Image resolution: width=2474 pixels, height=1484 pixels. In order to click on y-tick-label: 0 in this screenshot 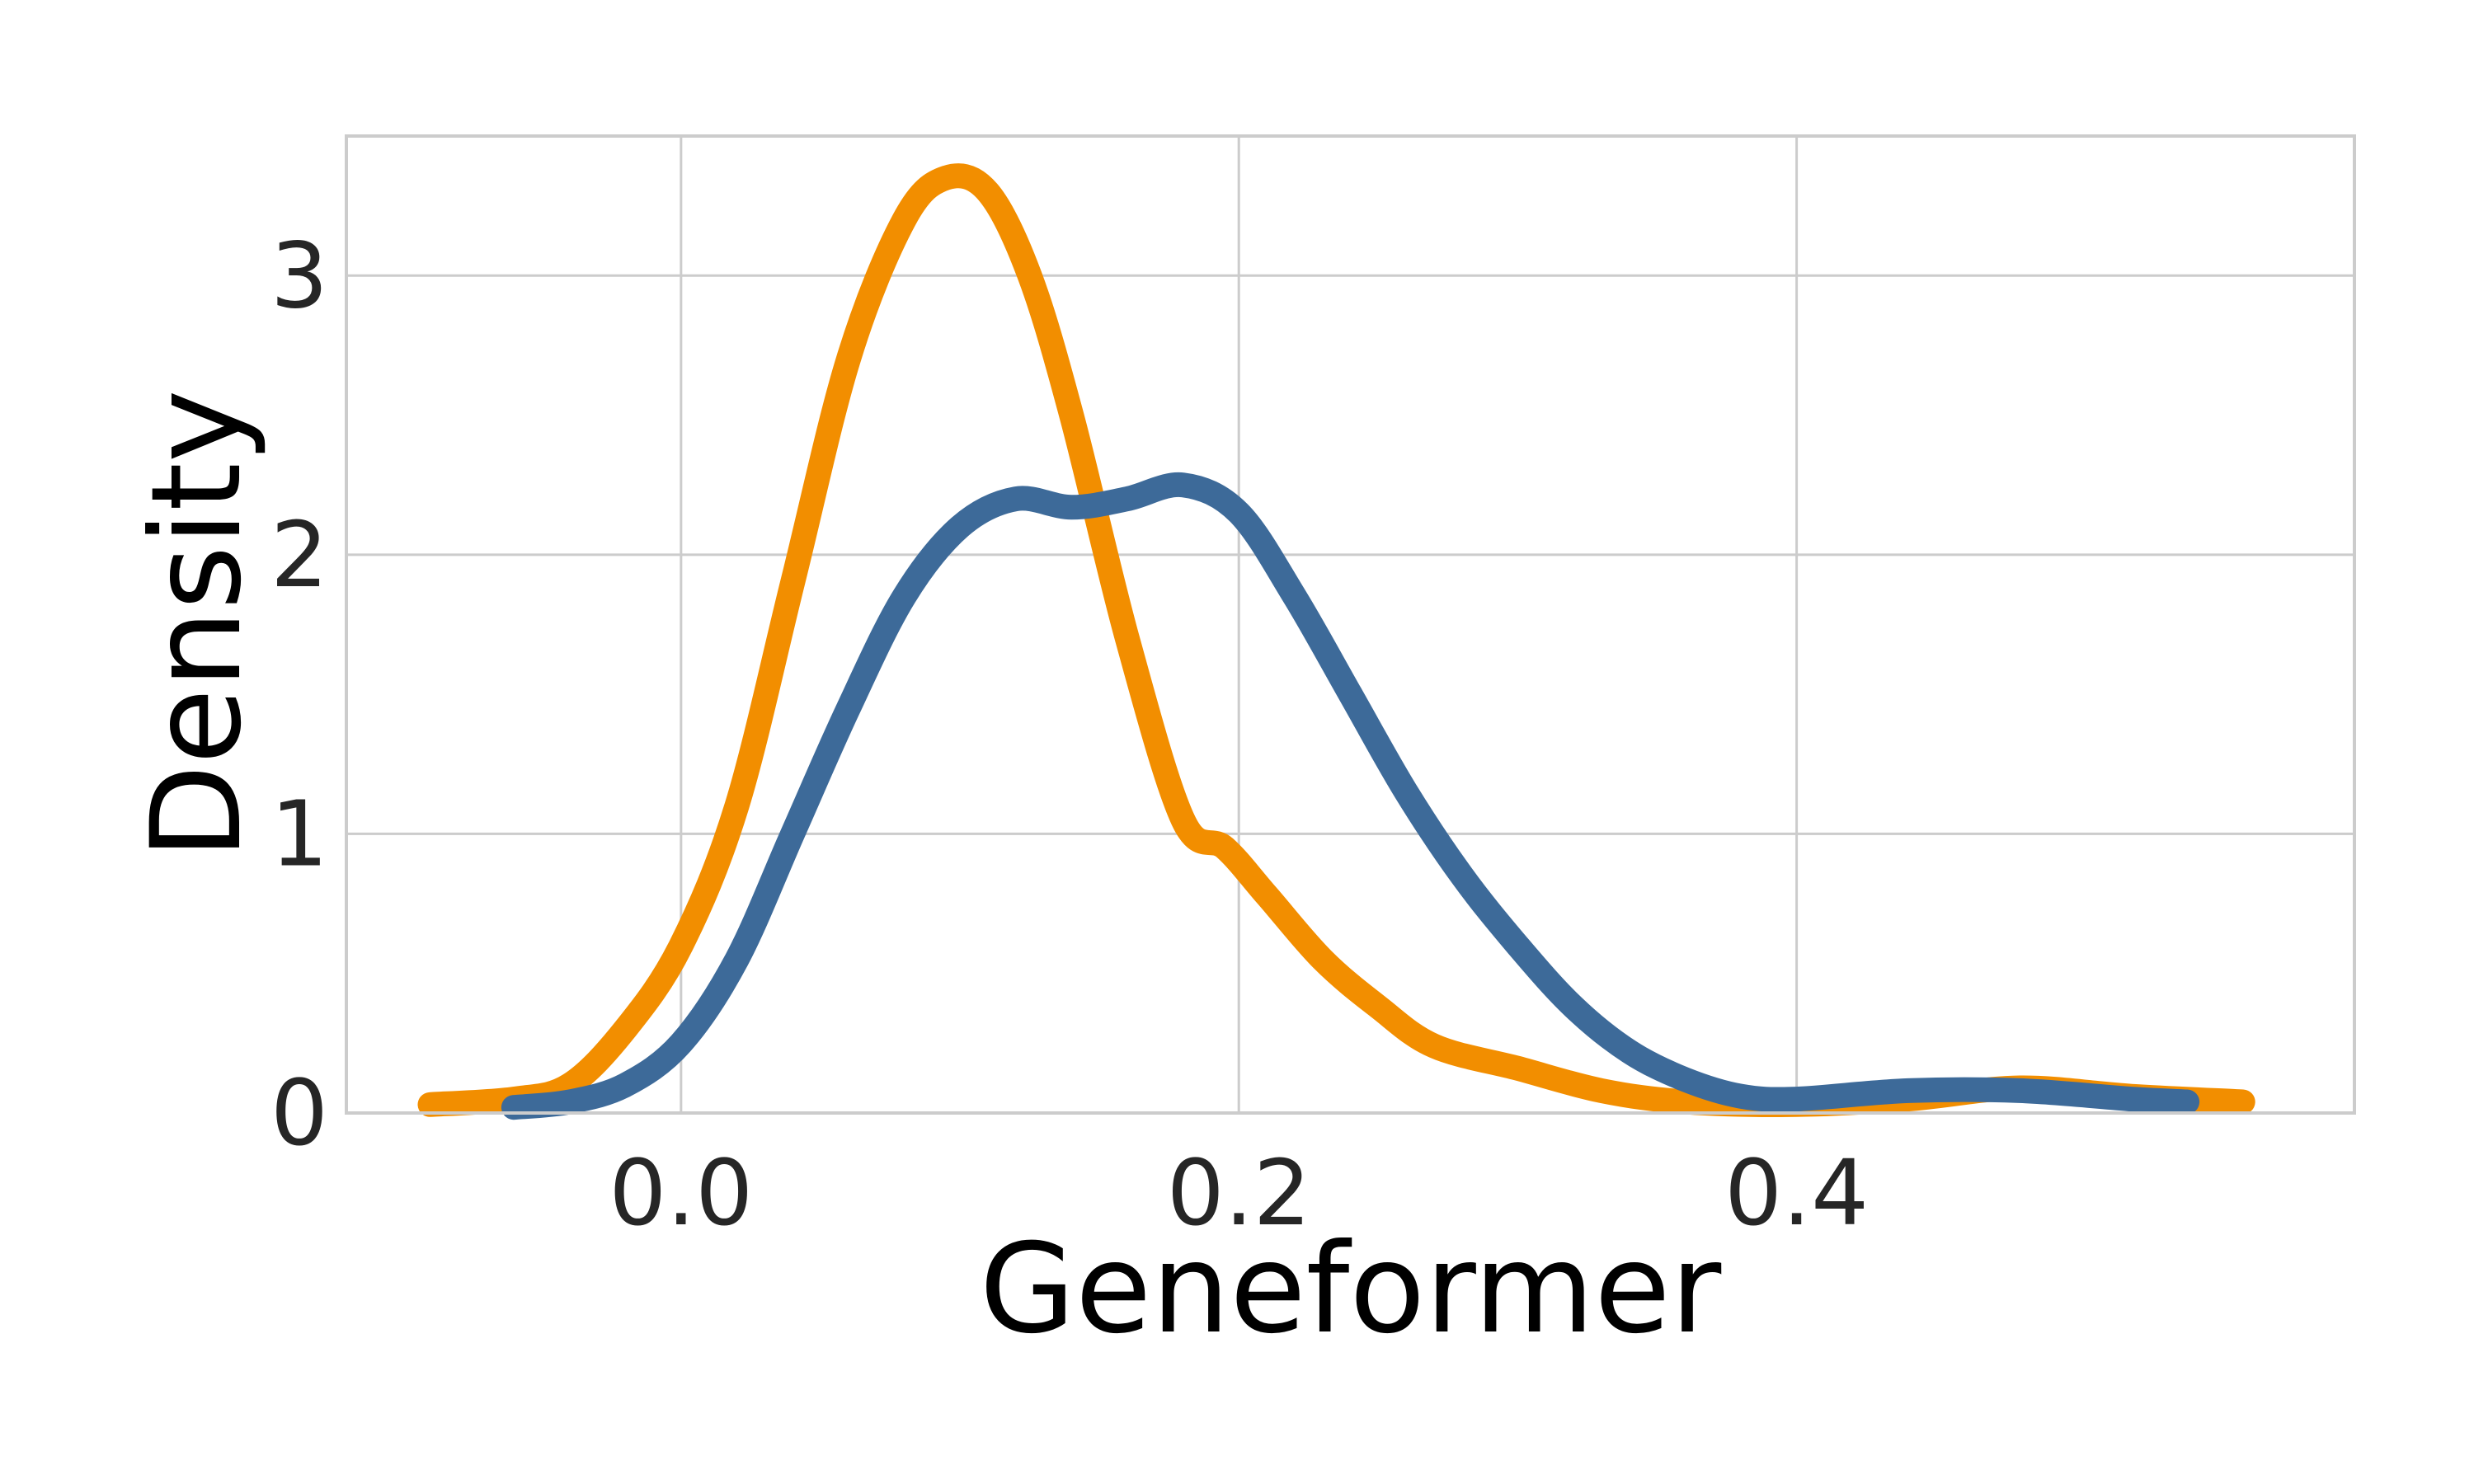, I will do `click(299, 1113)`.